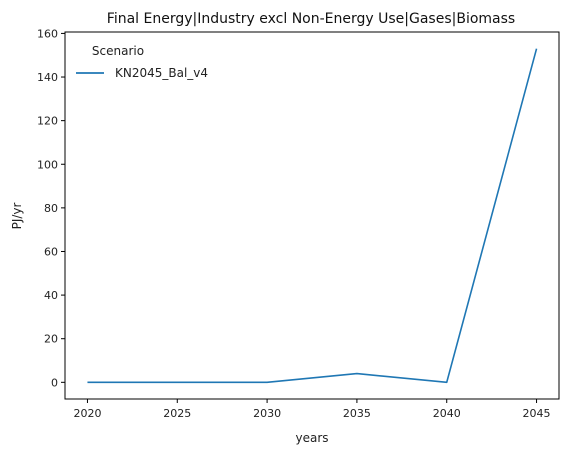  I want to click on y-tick-label: 80, so click(51, 208).